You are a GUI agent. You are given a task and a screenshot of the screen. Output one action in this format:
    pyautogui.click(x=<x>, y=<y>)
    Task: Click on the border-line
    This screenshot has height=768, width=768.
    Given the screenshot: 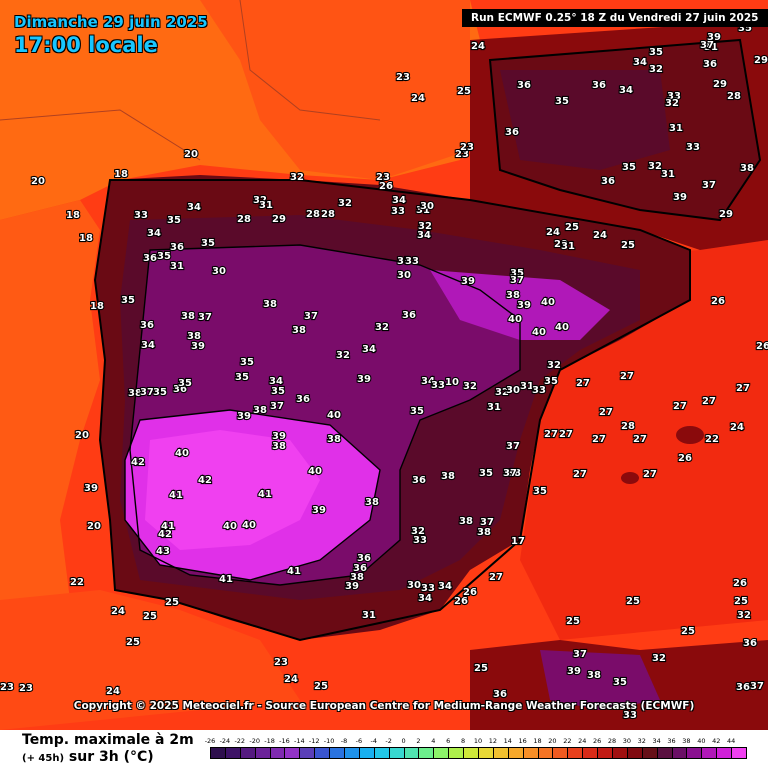 What is the action you would take?
    pyautogui.click(x=100, y=135)
    